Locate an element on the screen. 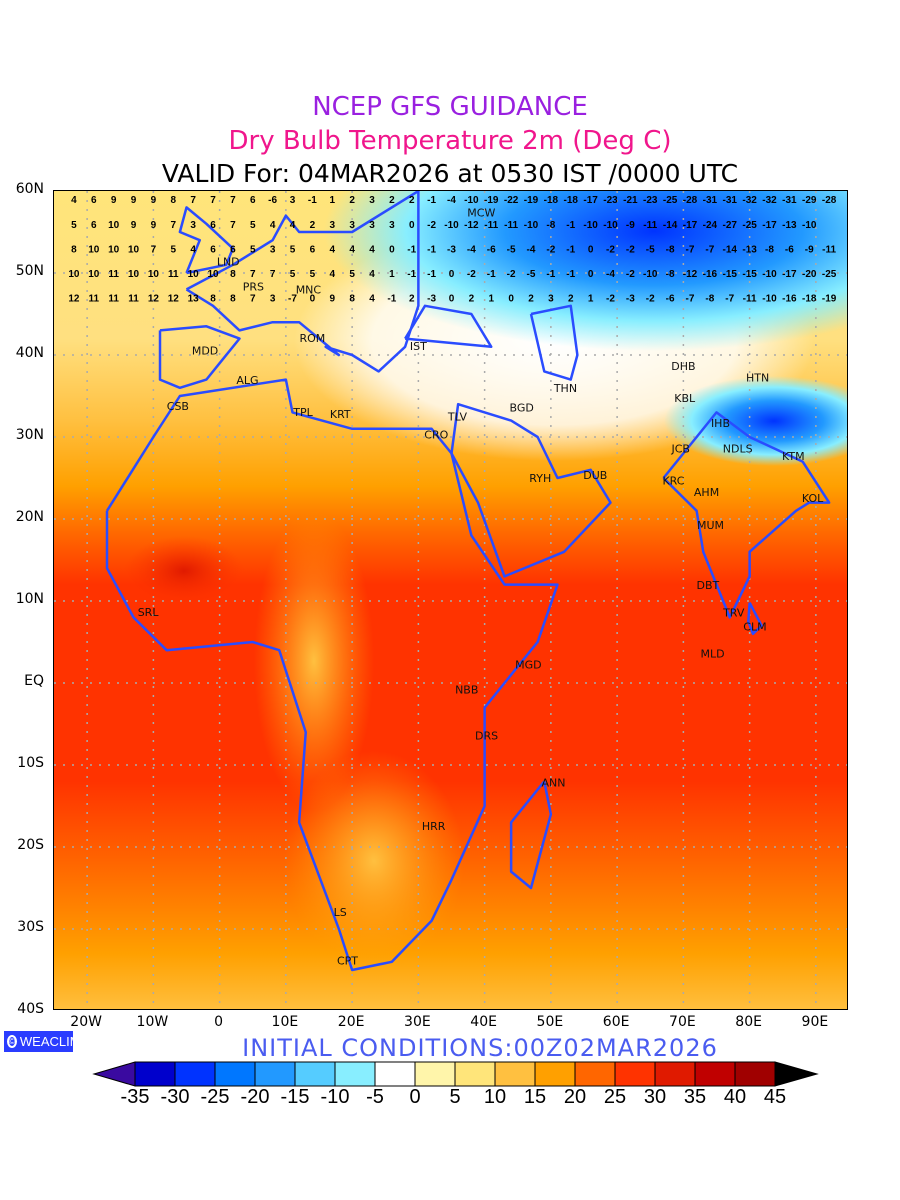  station-label: MCW is located at coordinates (481, 212).